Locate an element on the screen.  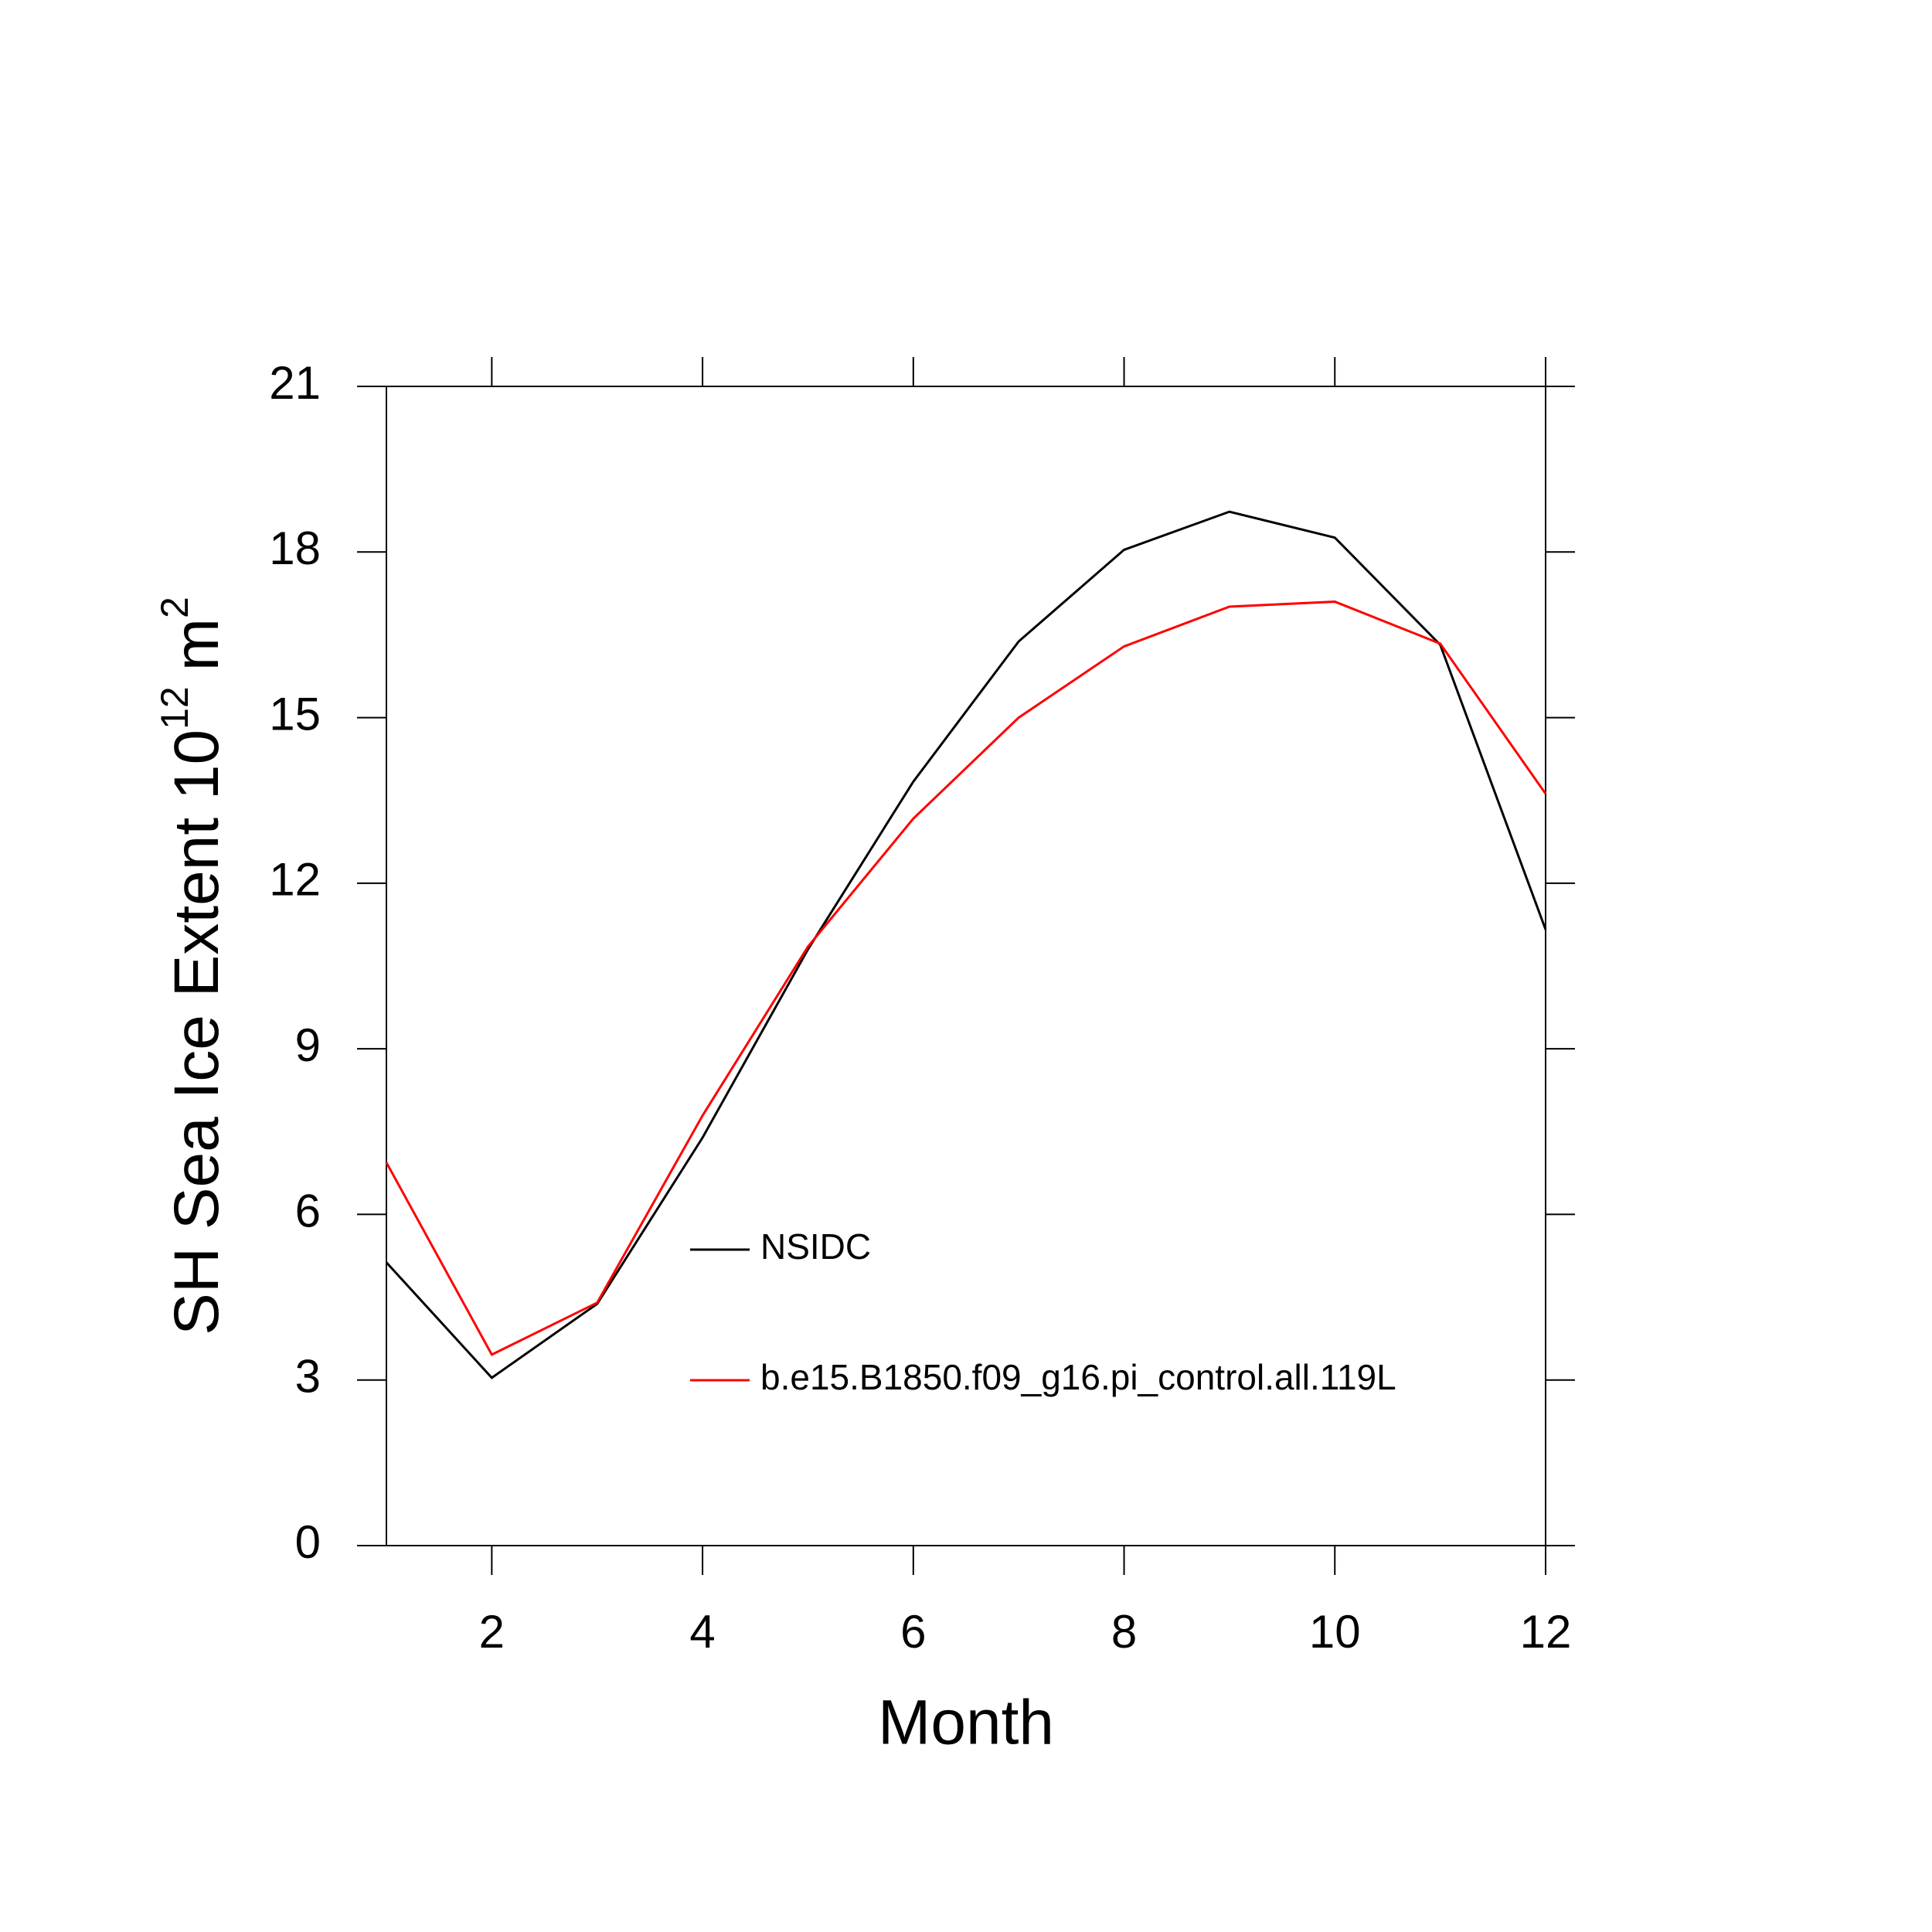
legend-label: b.e15.B1850.f09_g16.pi_control.all.119L is located at coordinates (1078, 1377).